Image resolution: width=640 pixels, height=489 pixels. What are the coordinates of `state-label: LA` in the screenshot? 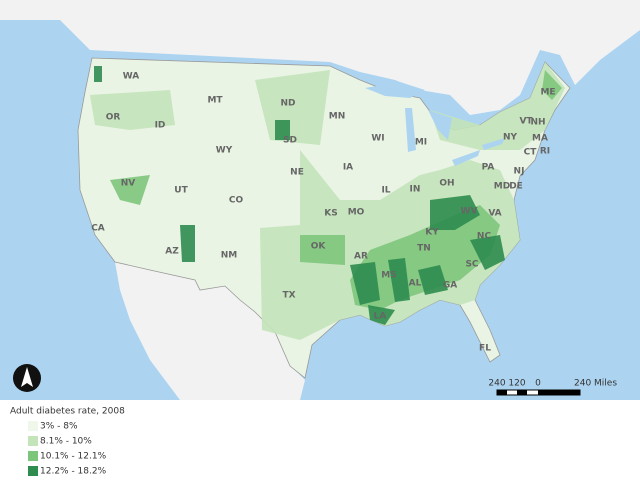 It's located at (380, 317).